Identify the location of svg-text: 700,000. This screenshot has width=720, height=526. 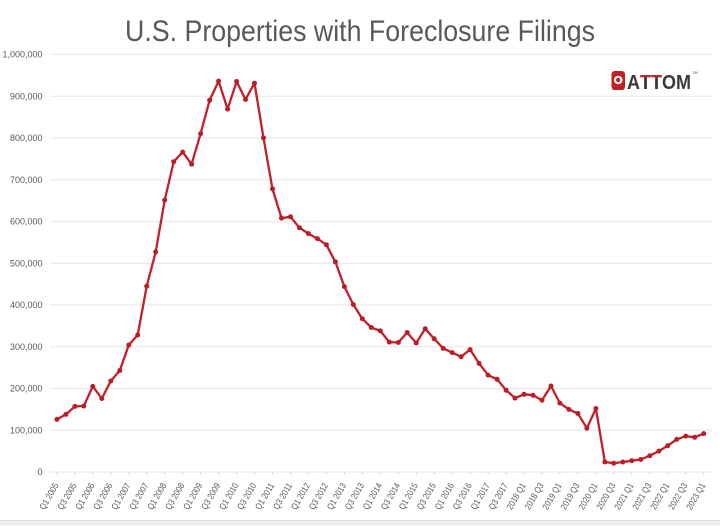
(26, 180).